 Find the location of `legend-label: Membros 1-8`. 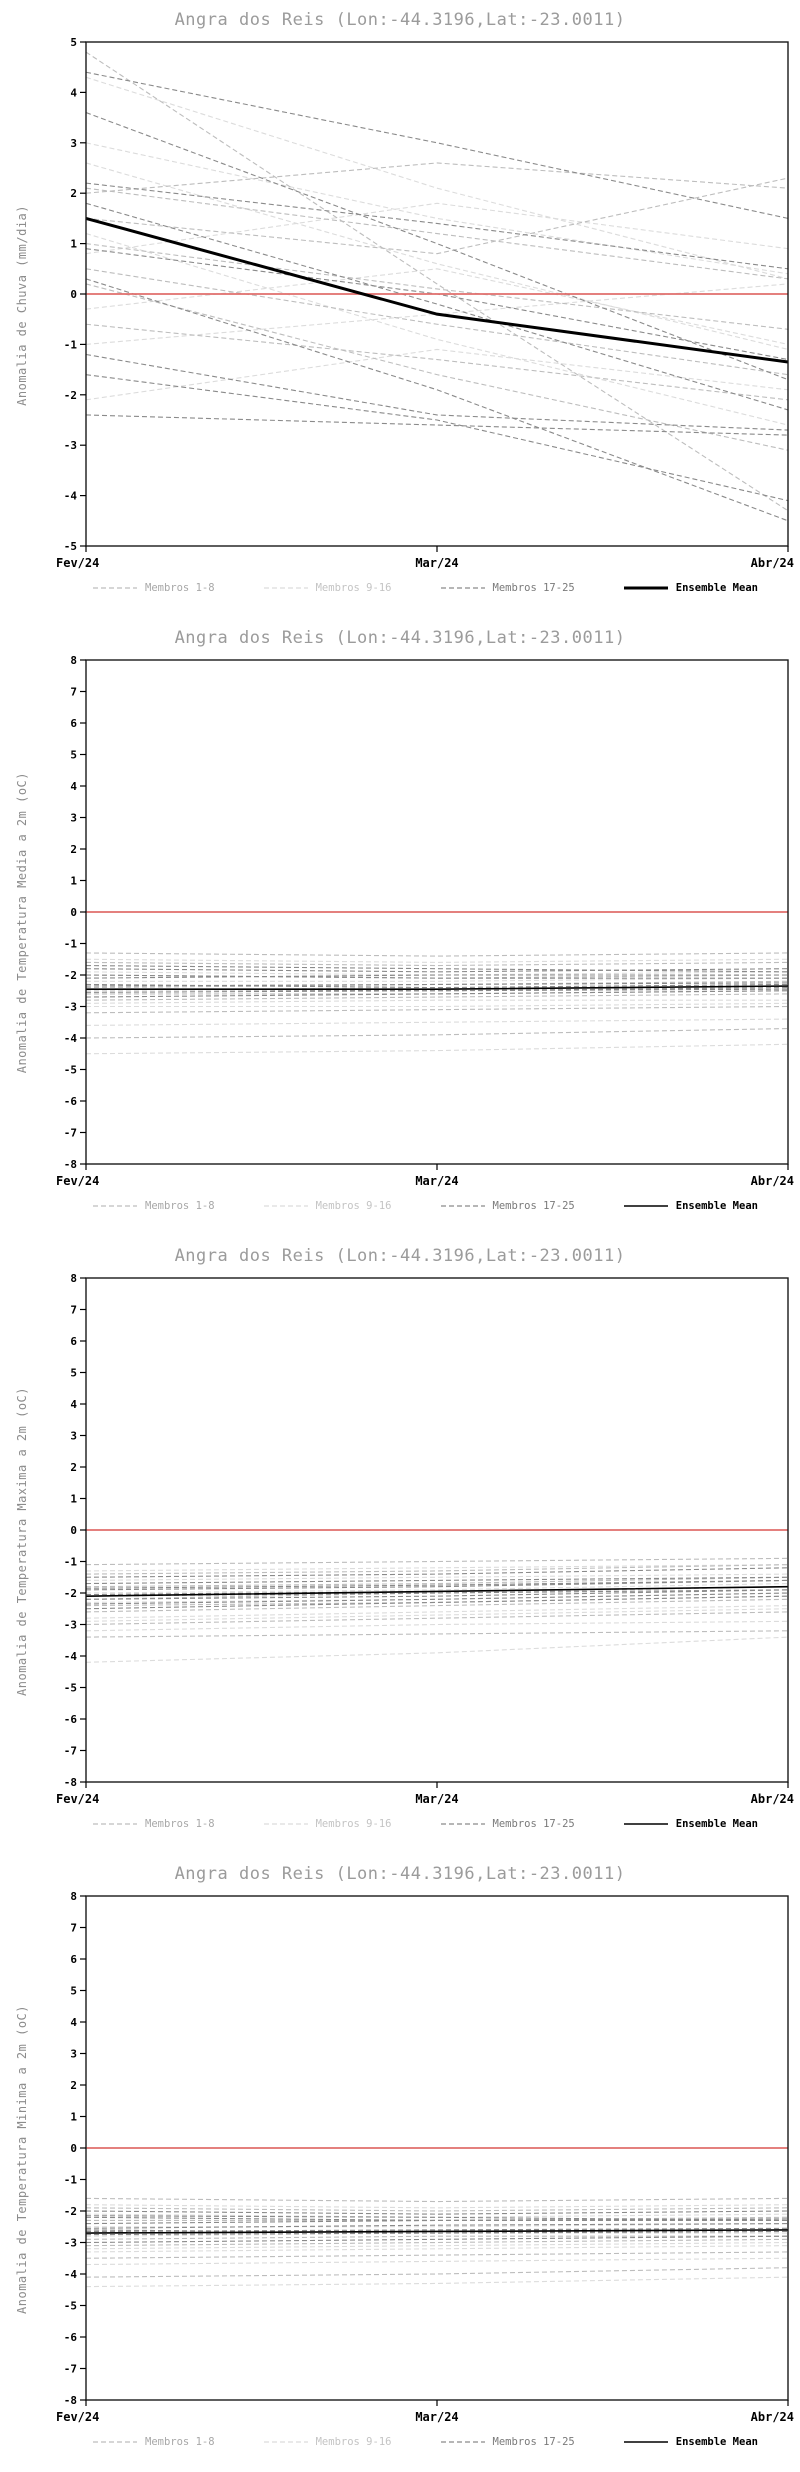

legend-label: Membros 1-8 is located at coordinates (180, 2442).